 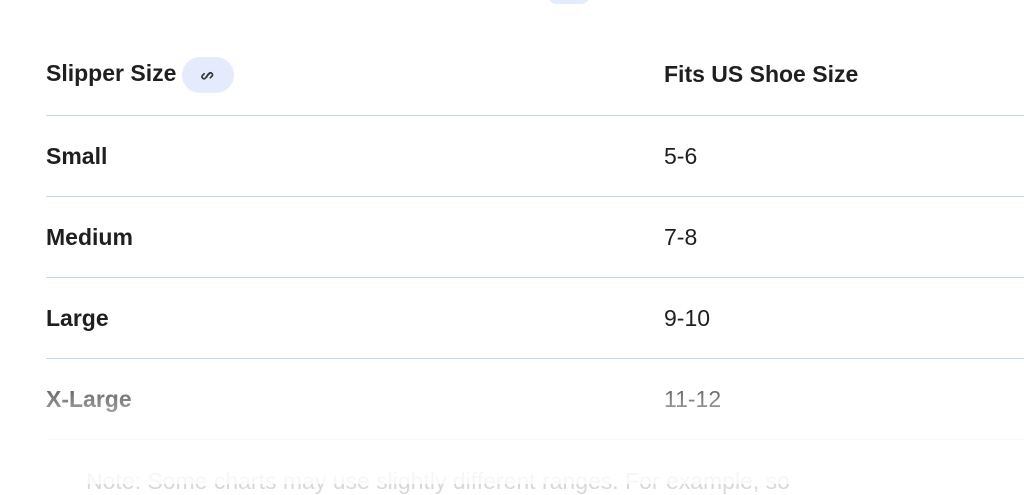 What do you see at coordinates (355, 237) in the screenshot?
I see `slipper-size-cell: Medium` at bounding box center [355, 237].